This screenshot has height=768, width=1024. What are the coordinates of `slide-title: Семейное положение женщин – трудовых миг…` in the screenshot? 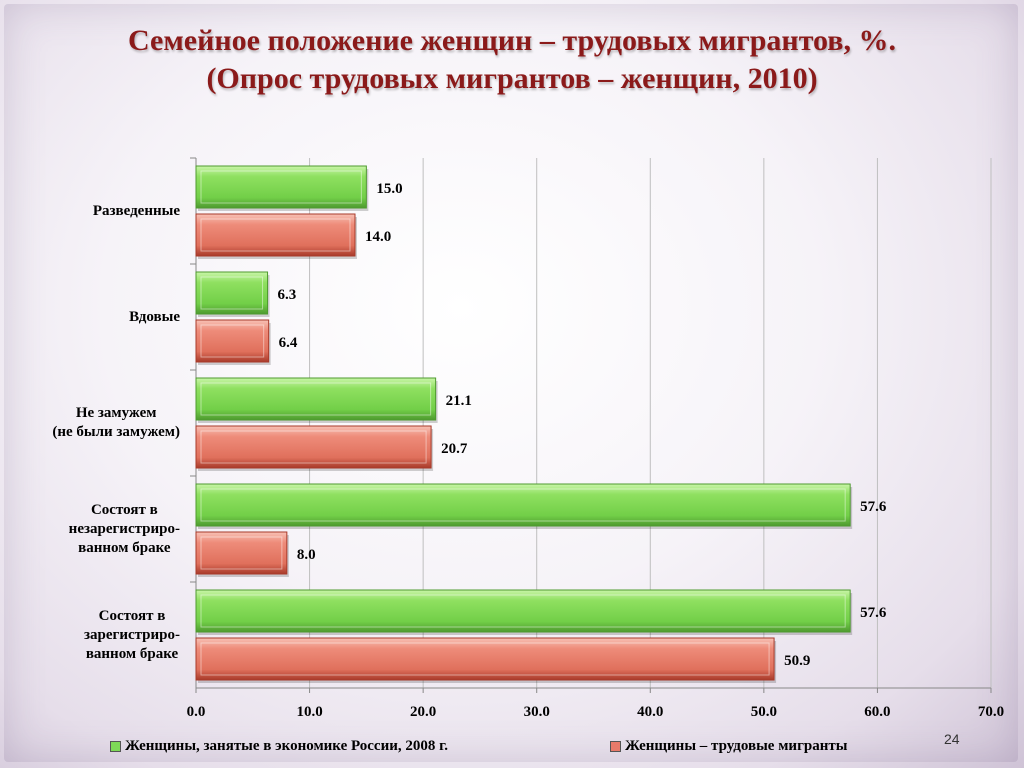 It's located at (512, 60).